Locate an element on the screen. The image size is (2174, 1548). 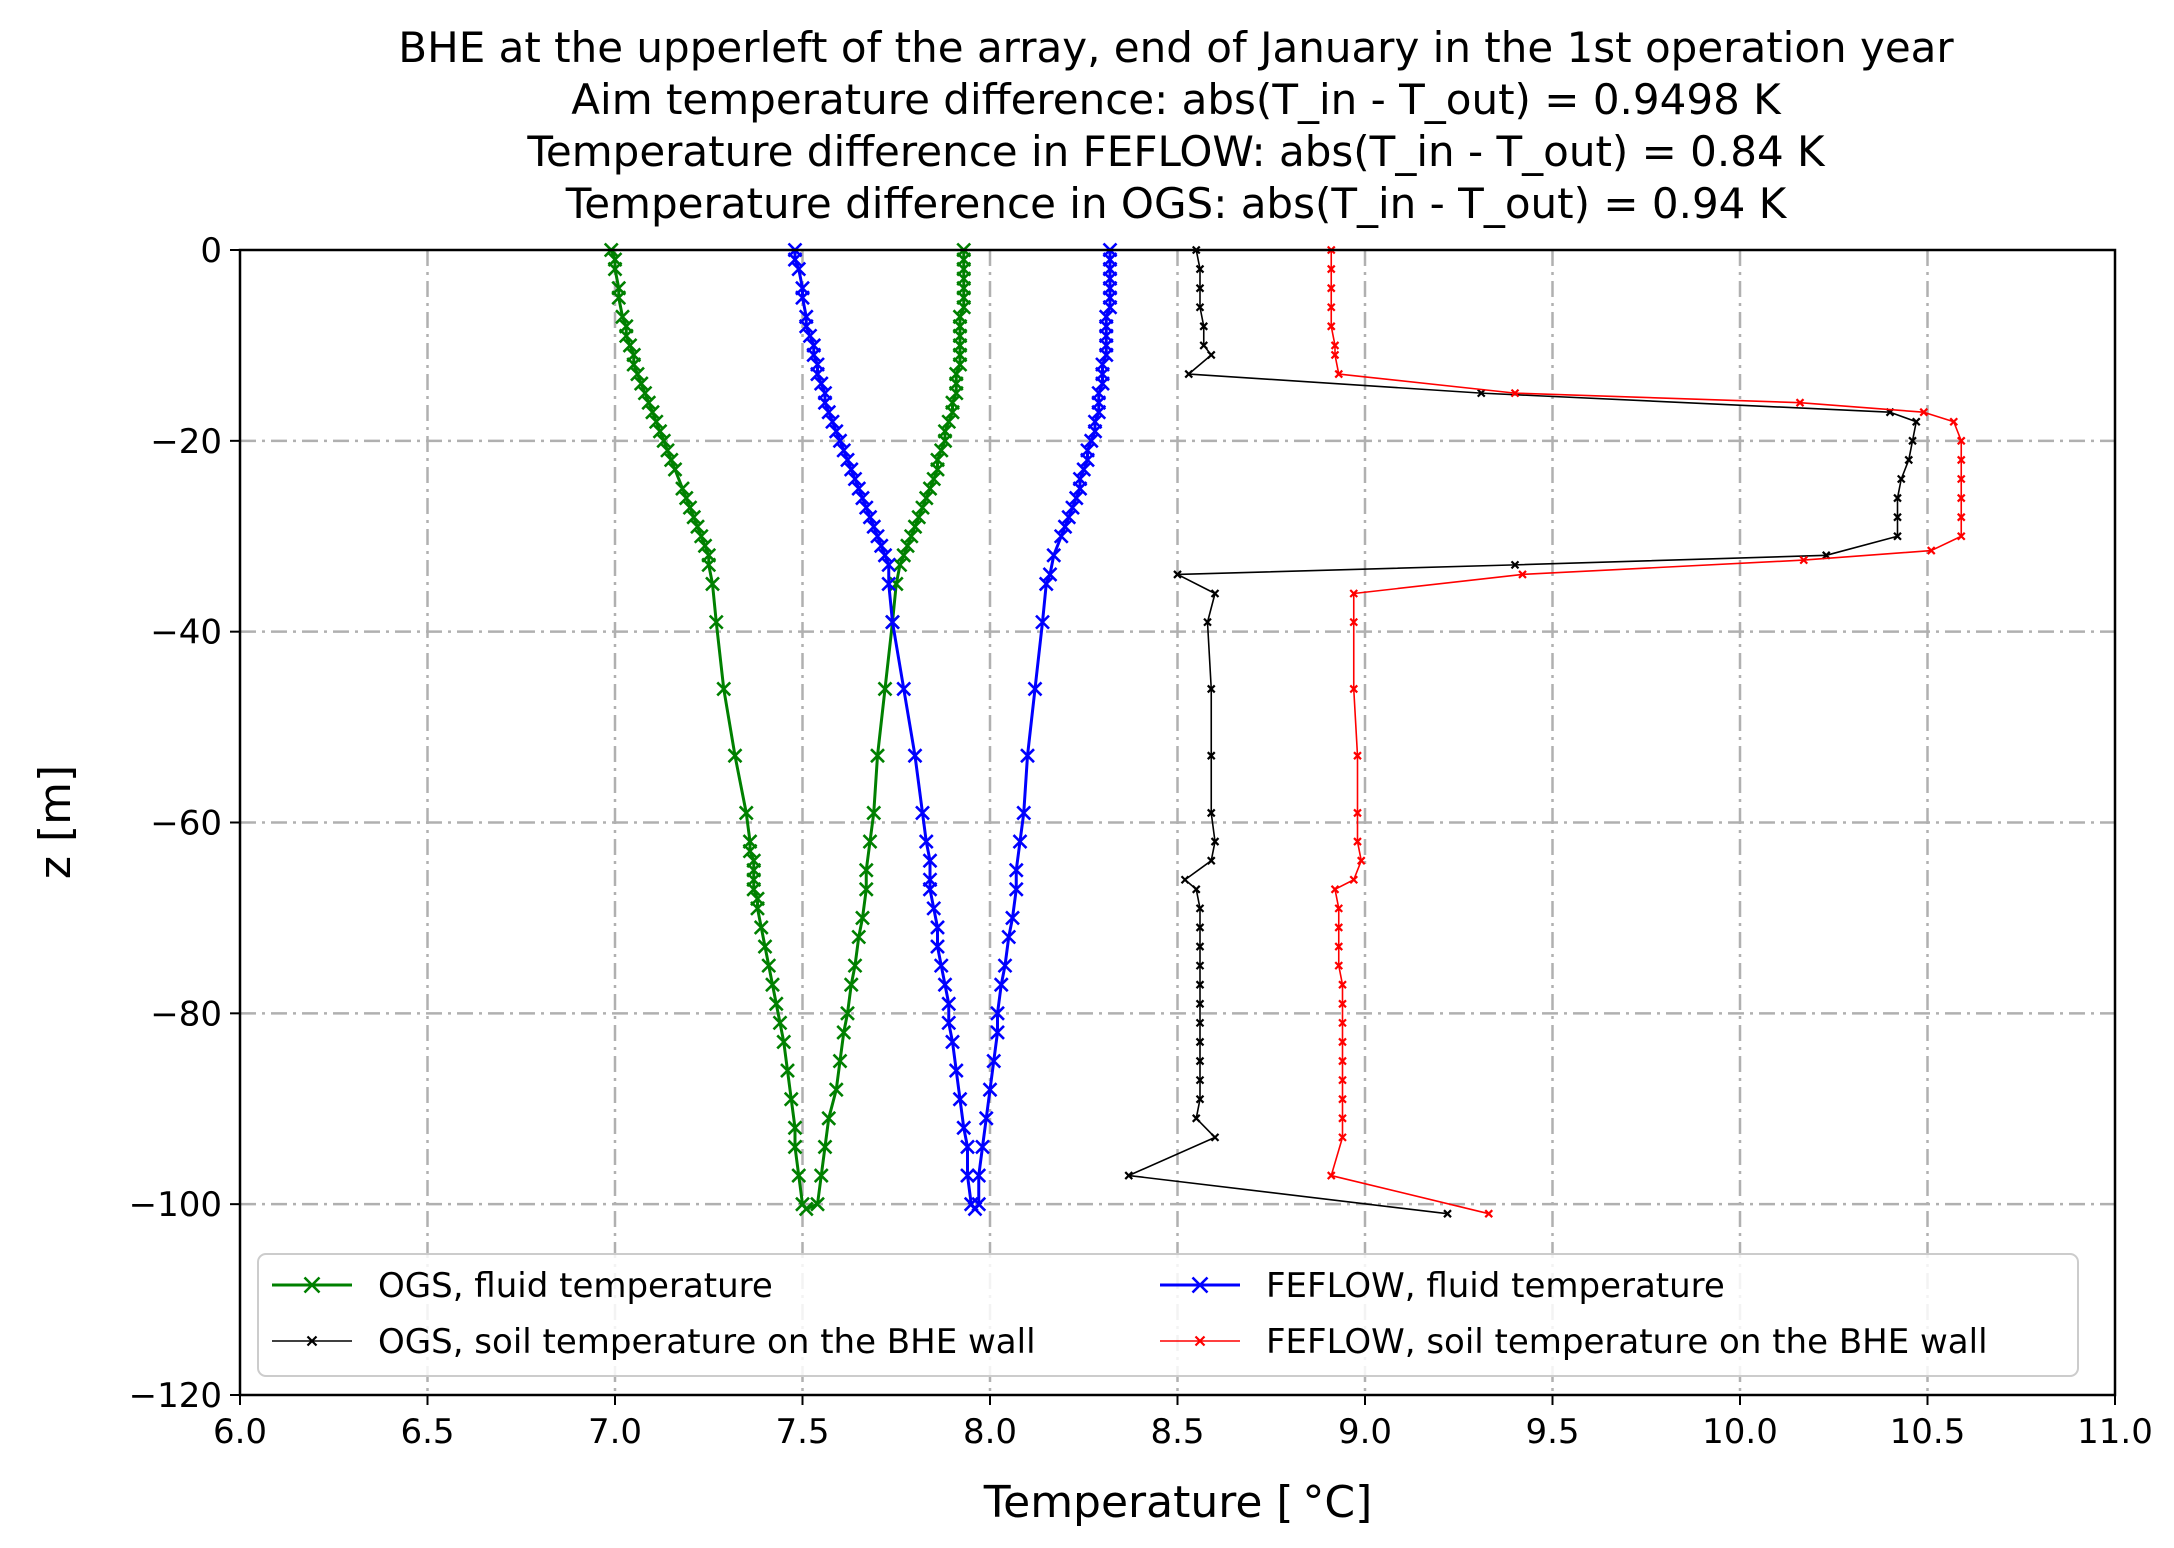
y-axis-label: z [m] is located at coordinates (55, 822).